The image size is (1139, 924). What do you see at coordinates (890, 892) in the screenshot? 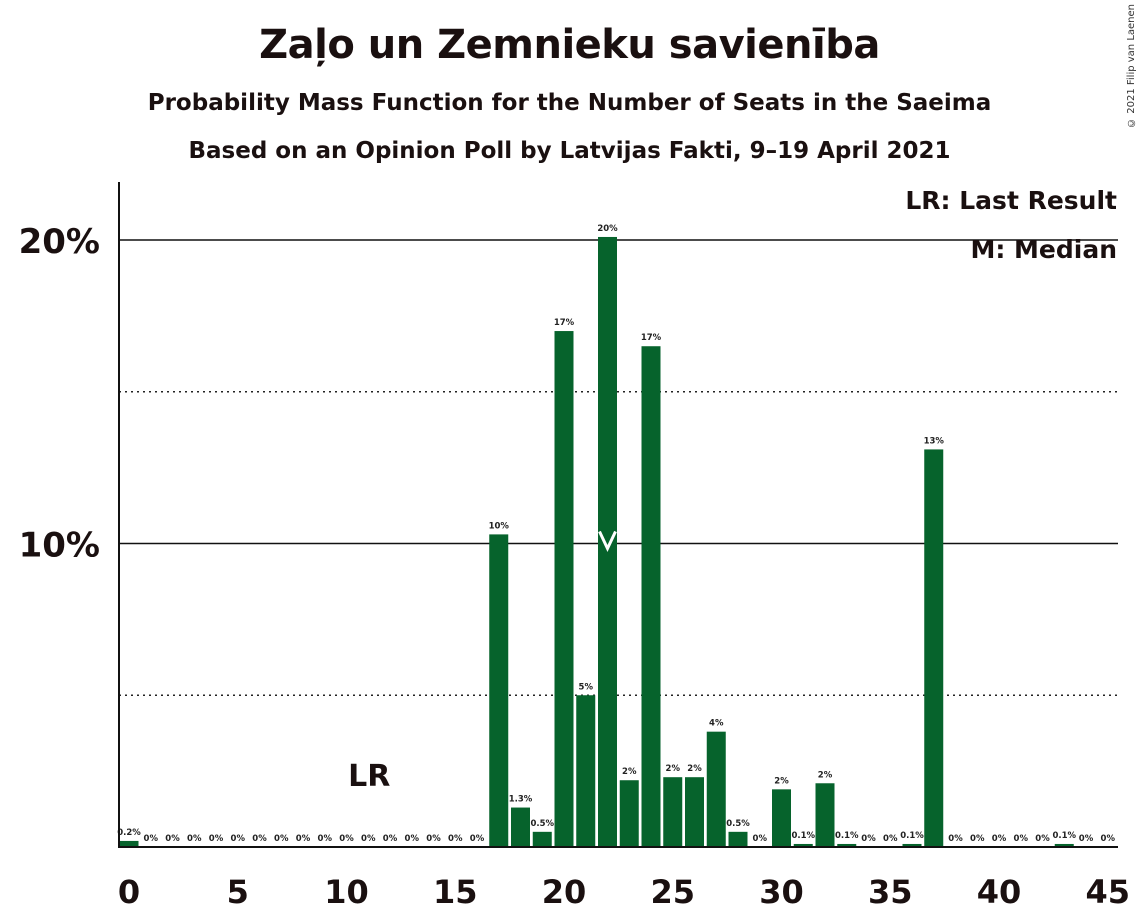
I see `x-tick-label: 35` at bounding box center [890, 892].